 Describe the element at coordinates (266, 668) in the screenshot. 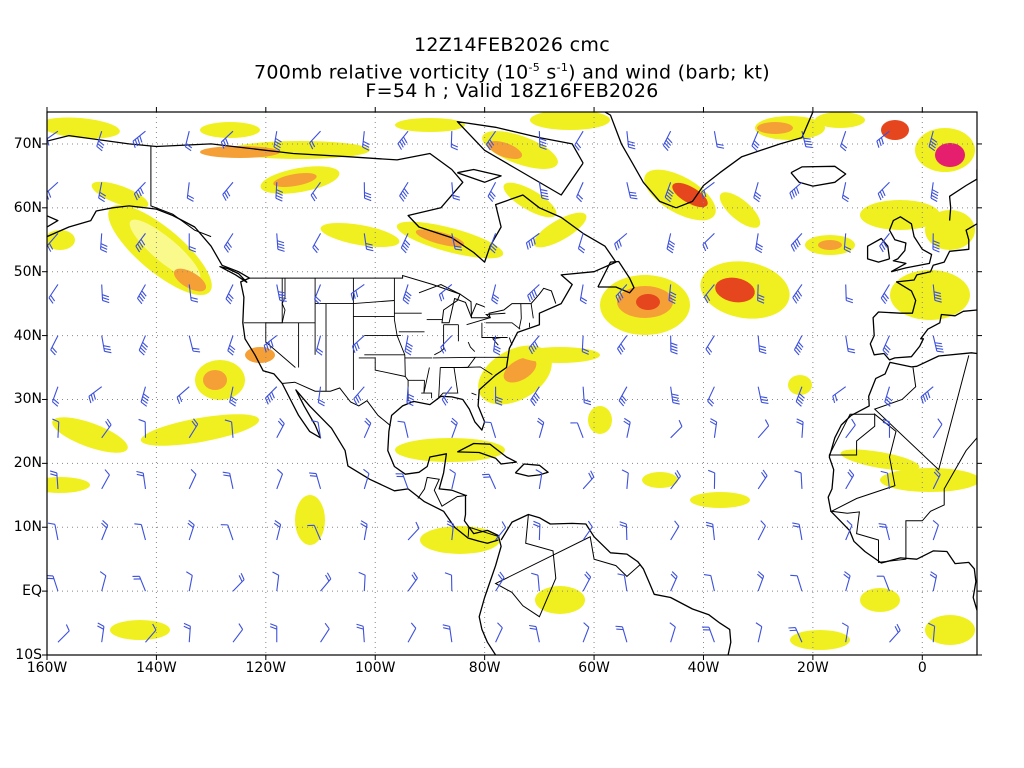

I see `lon-tick-label: 120W` at that location.